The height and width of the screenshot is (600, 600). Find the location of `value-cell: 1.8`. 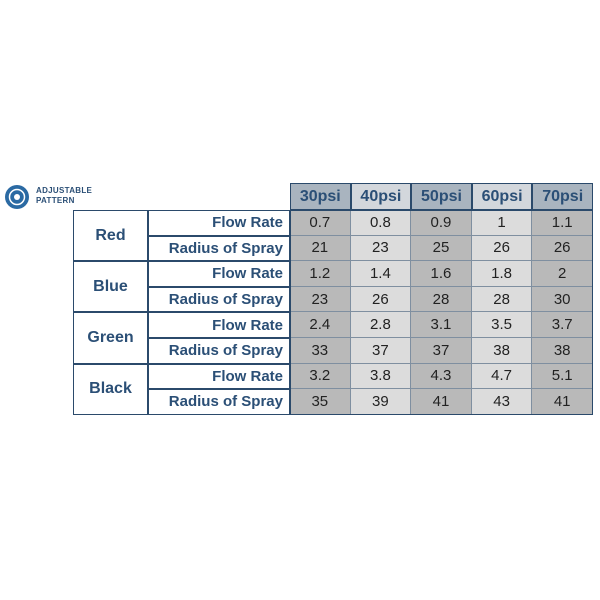

value-cell: 1.8 is located at coordinates (502, 274).